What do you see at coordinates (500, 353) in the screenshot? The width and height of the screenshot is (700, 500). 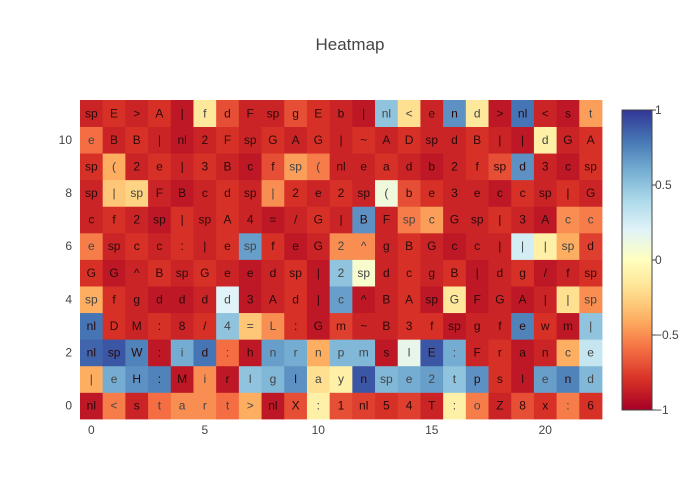 I see `cell-label: r` at bounding box center [500, 353].